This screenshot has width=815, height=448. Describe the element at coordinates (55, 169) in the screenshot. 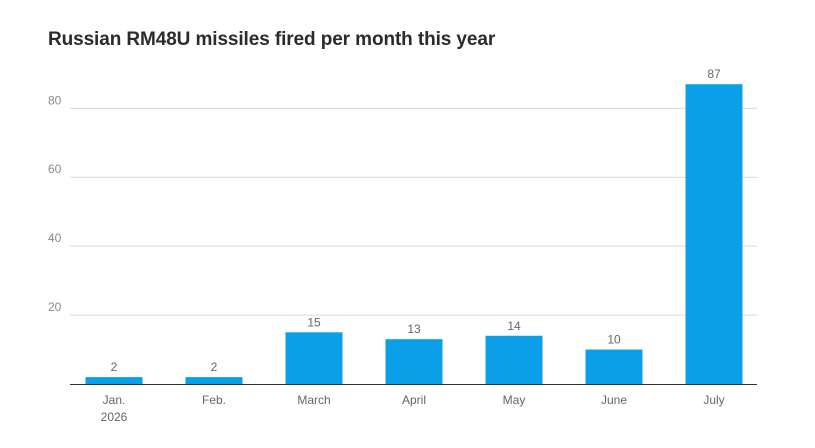

I see `y-tick-label: 60` at that location.